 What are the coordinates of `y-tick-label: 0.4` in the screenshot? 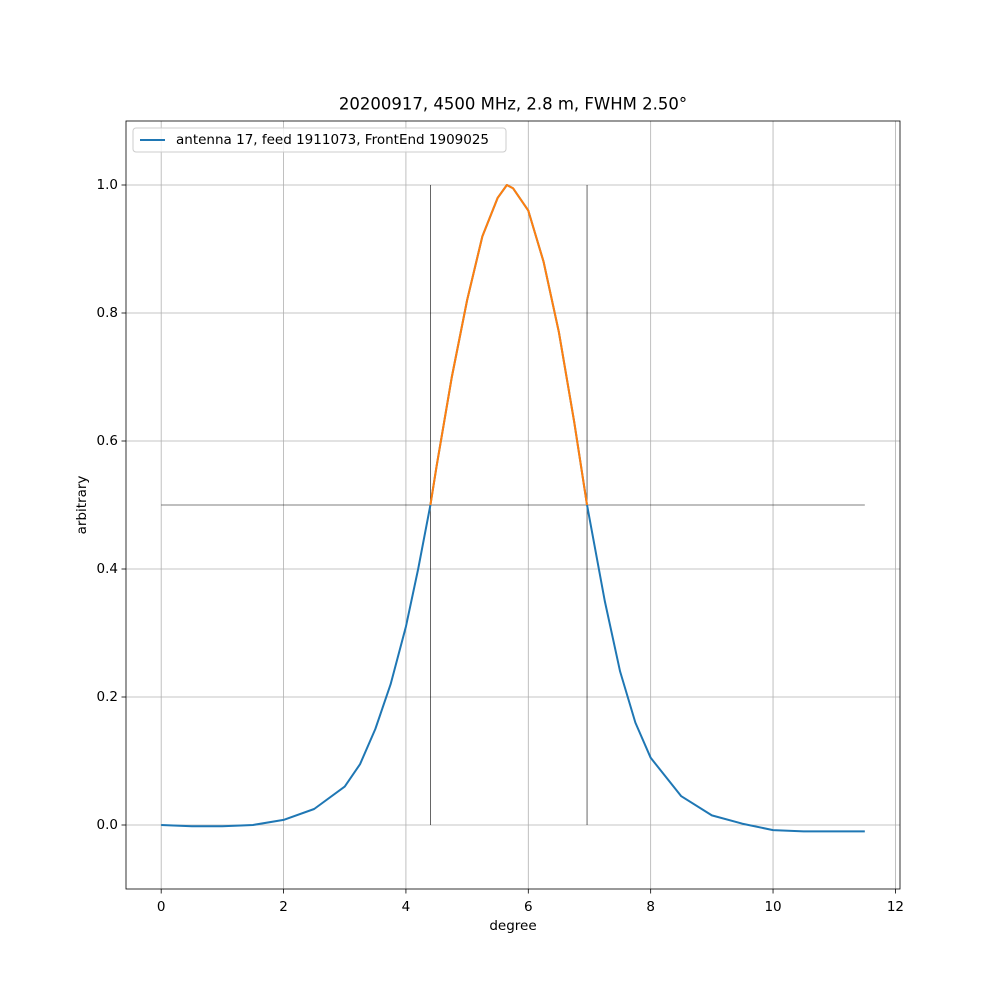 It's located at (107, 569).